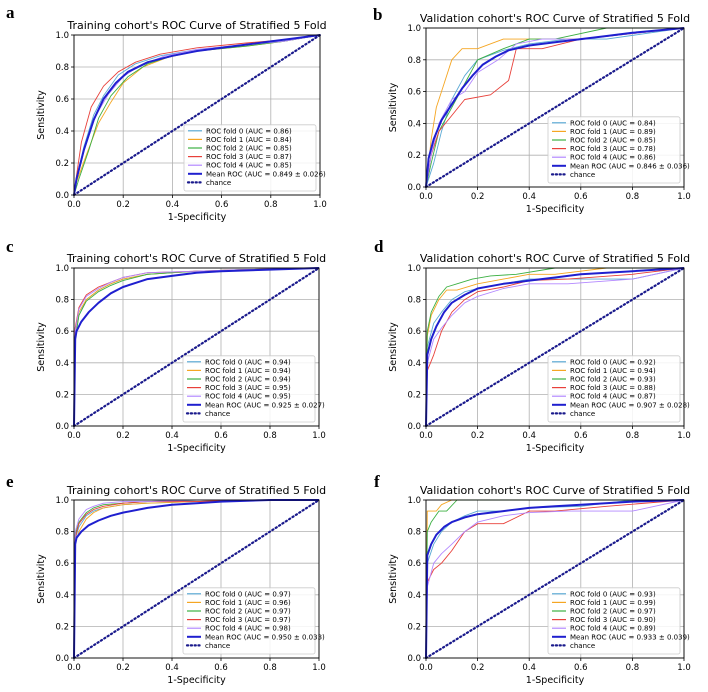 The height and width of the screenshot is (692, 708). Describe the element at coordinates (613, 620) in the screenshot. I see `legend-entry: ROC fold 3 (AUC = 0.90)` at that location.